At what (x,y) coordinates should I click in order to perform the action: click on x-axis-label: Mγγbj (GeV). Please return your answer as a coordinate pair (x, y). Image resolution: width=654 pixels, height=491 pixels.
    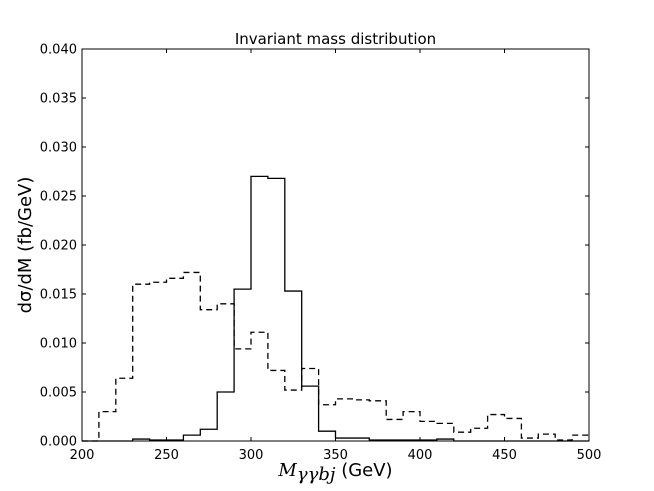
    Looking at the image, I should click on (334, 472).